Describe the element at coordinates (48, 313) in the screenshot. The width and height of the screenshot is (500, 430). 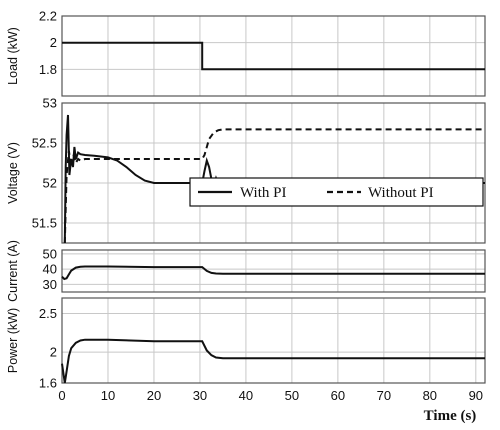
I see `y-tick-label: 2.5` at that location.